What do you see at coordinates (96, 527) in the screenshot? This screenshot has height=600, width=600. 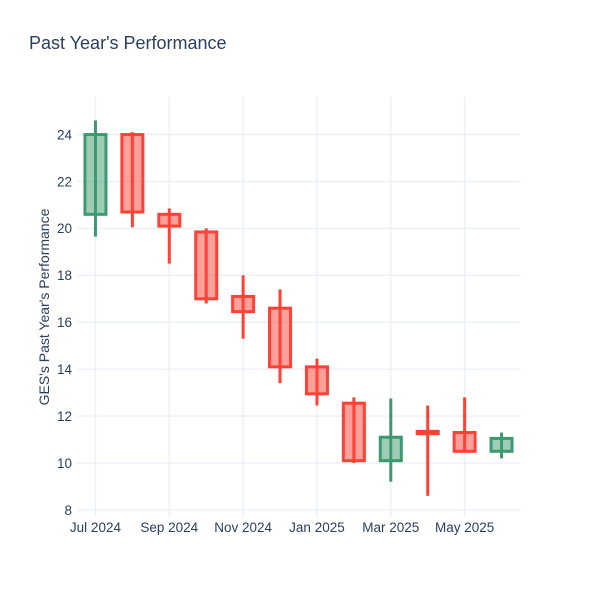 I see `x-tick-label: Jul 2024` at bounding box center [96, 527].